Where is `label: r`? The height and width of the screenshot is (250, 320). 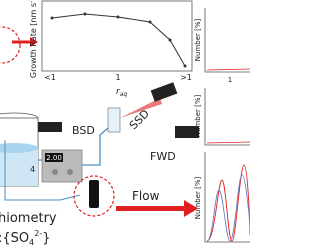 label: r is located at coordinates (118, 92).